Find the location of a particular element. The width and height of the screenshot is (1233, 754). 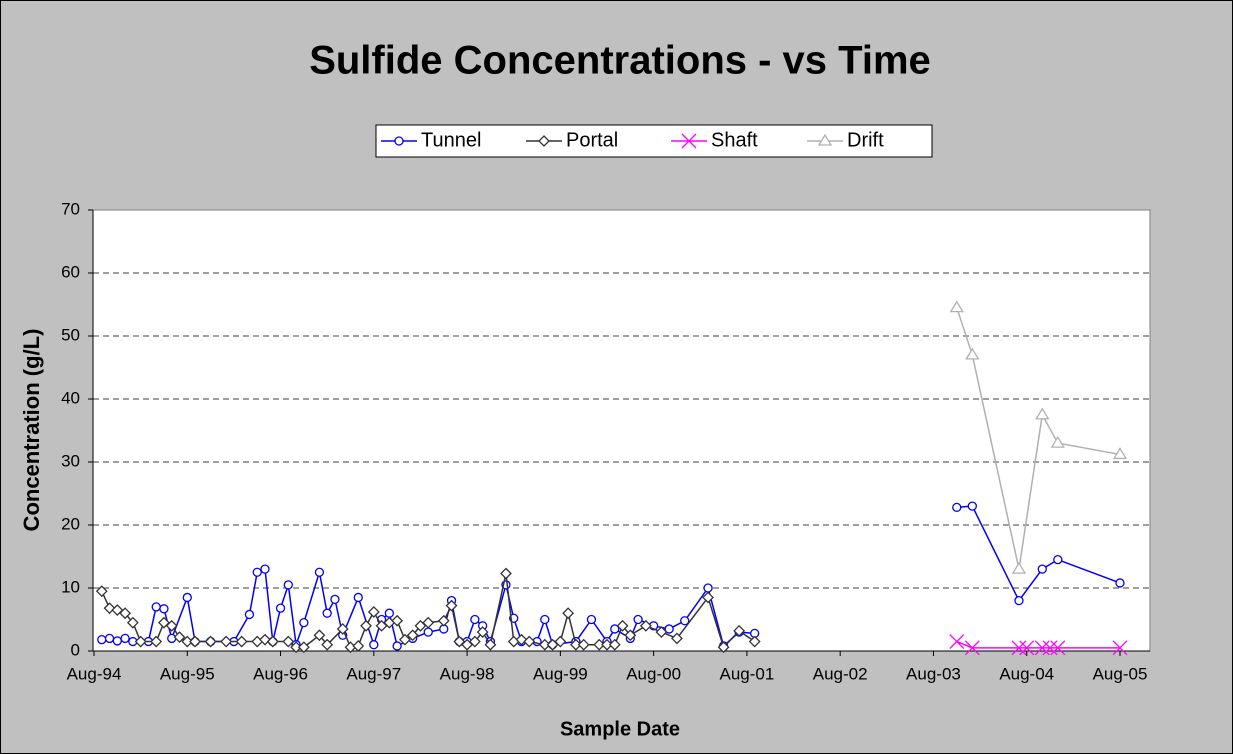

x-tick-label: Aug-96 is located at coordinates (280, 673).